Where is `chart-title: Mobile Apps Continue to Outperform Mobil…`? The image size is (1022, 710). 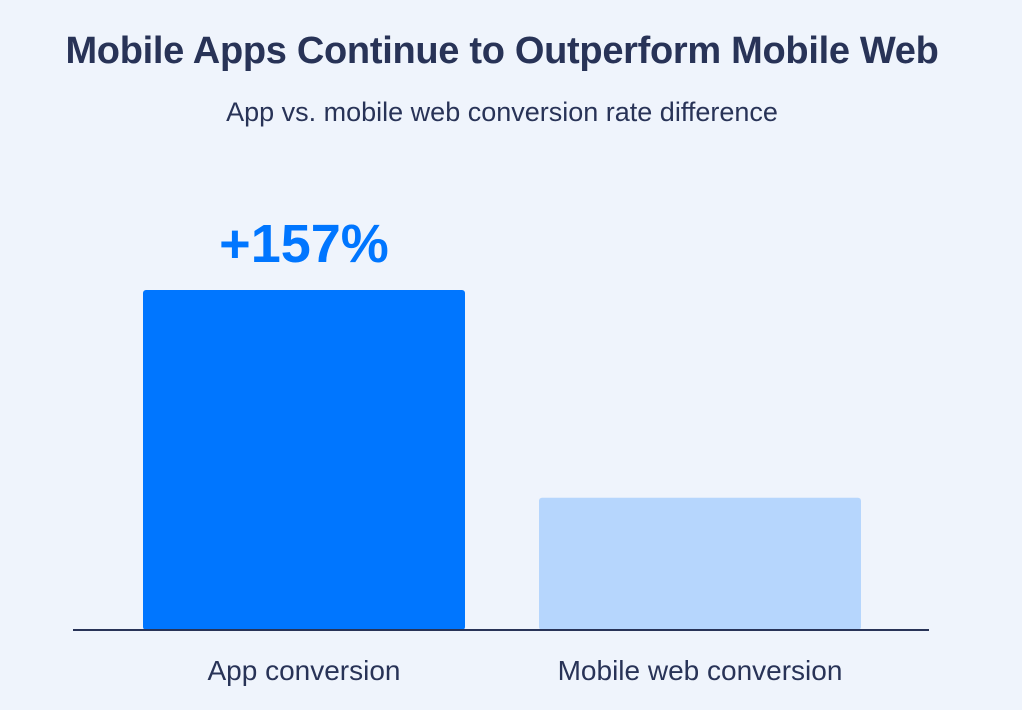 chart-title: Mobile Apps Continue to Outperform Mobil… is located at coordinates (502, 51).